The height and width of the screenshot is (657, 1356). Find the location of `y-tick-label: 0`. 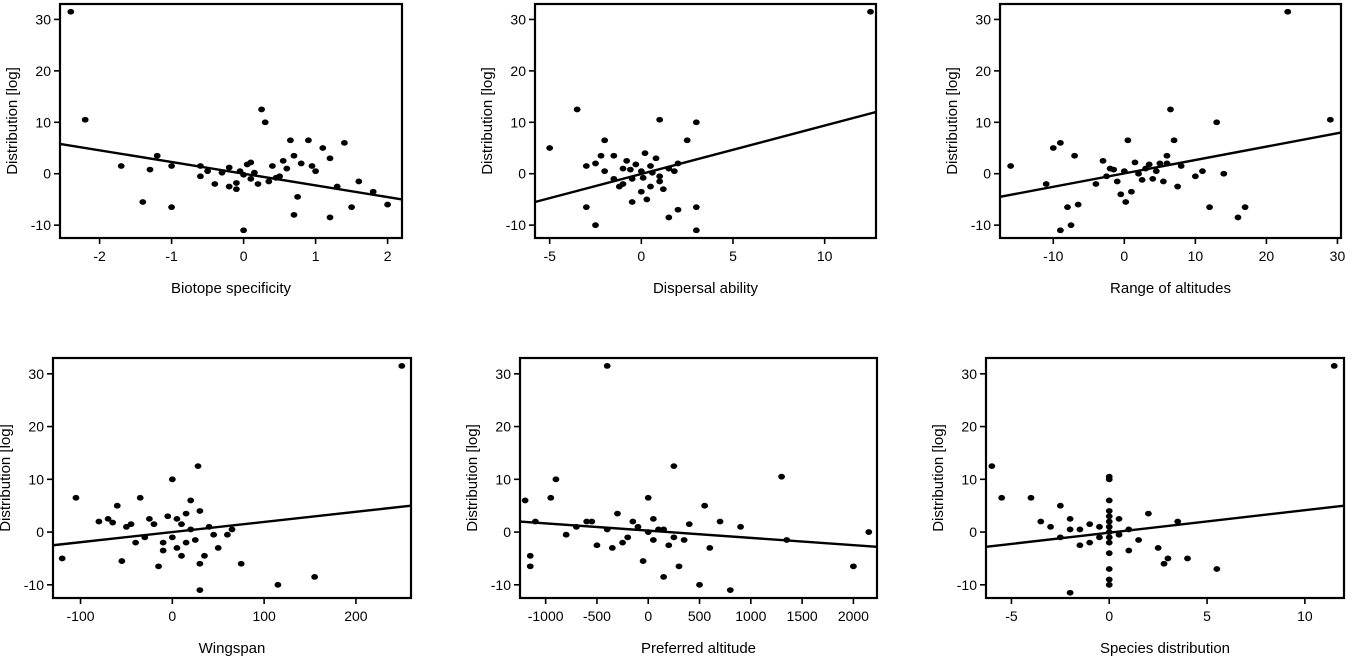

y-tick-label: 0 is located at coordinates (973, 532).